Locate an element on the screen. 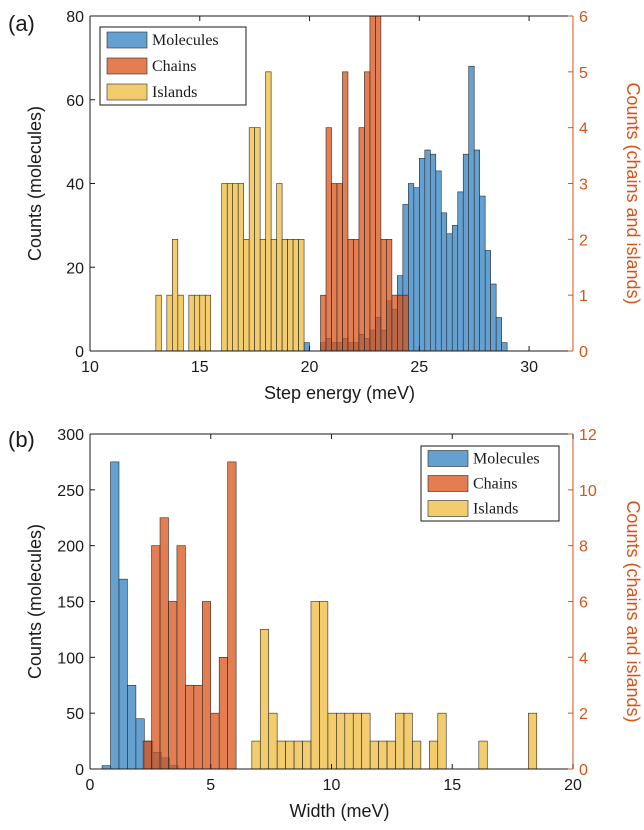  legend-label-islands: Islands is located at coordinates (174, 92).